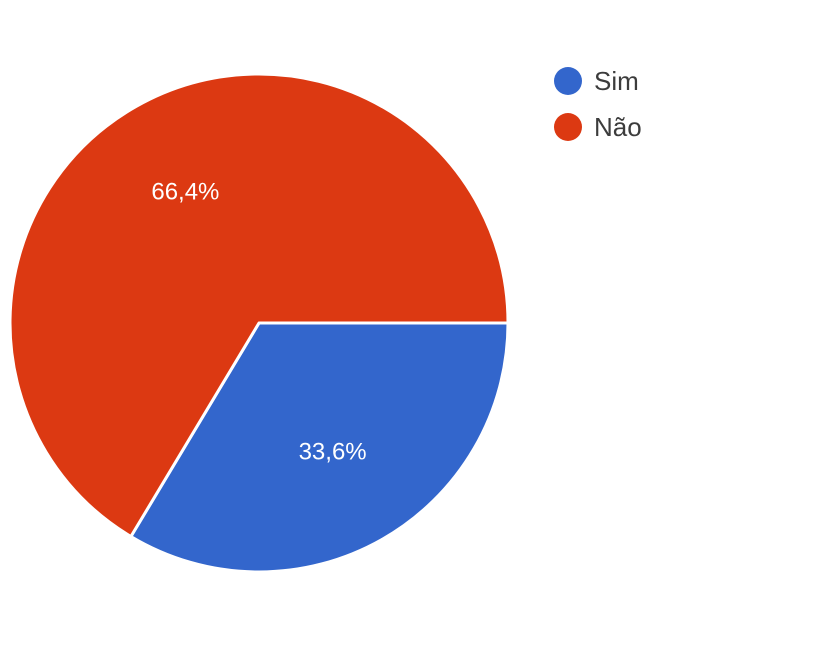 Image resolution: width=840 pixels, height=648 pixels. What do you see at coordinates (568, 81) in the screenshot?
I see `legend-swatch-sim` at bounding box center [568, 81].